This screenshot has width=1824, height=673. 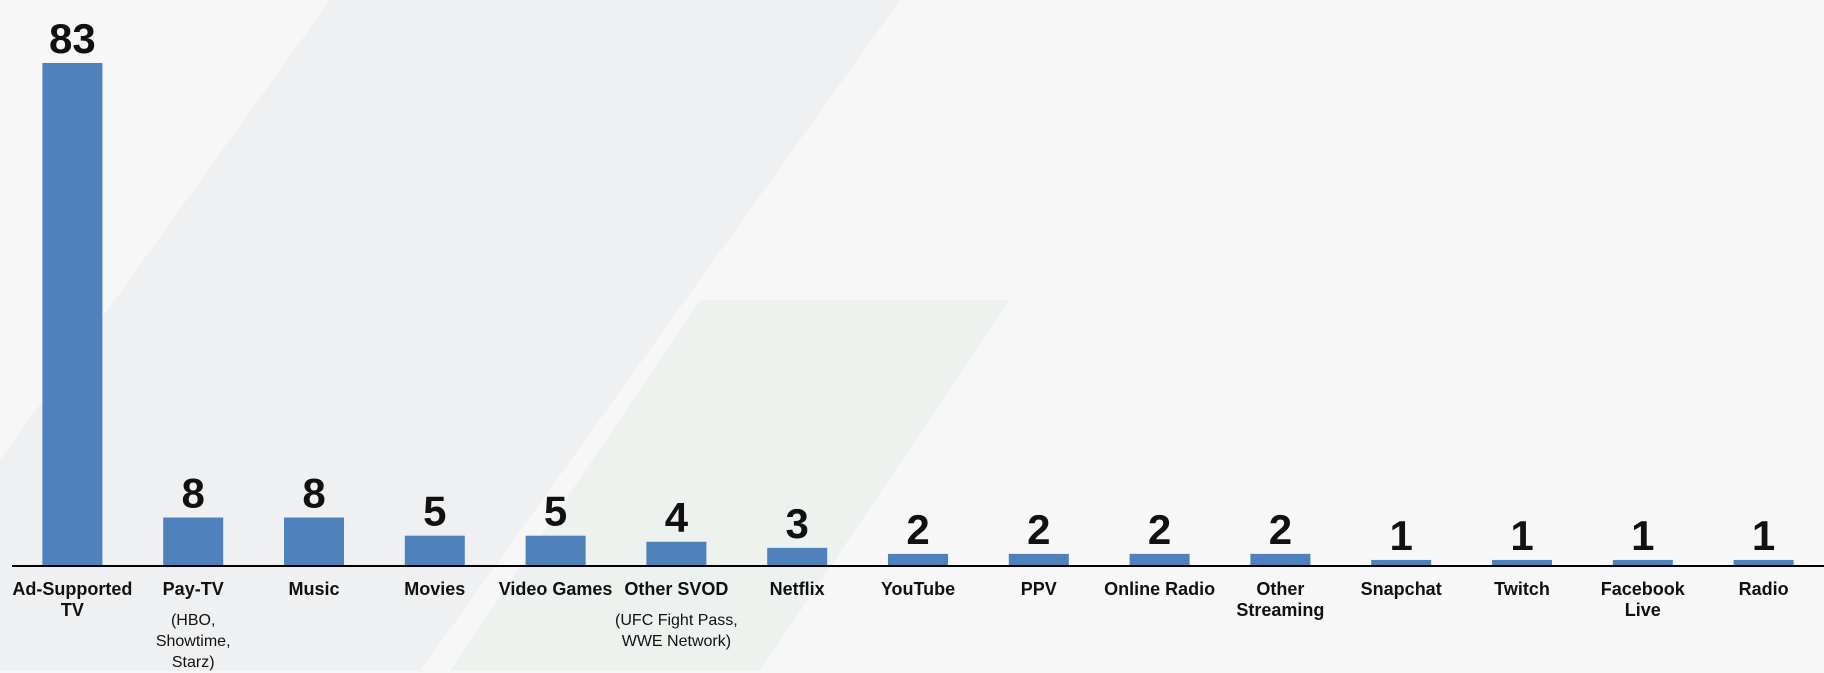 What do you see at coordinates (314, 589) in the screenshot?
I see `category-label: Music` at bounding box center [314, 589].